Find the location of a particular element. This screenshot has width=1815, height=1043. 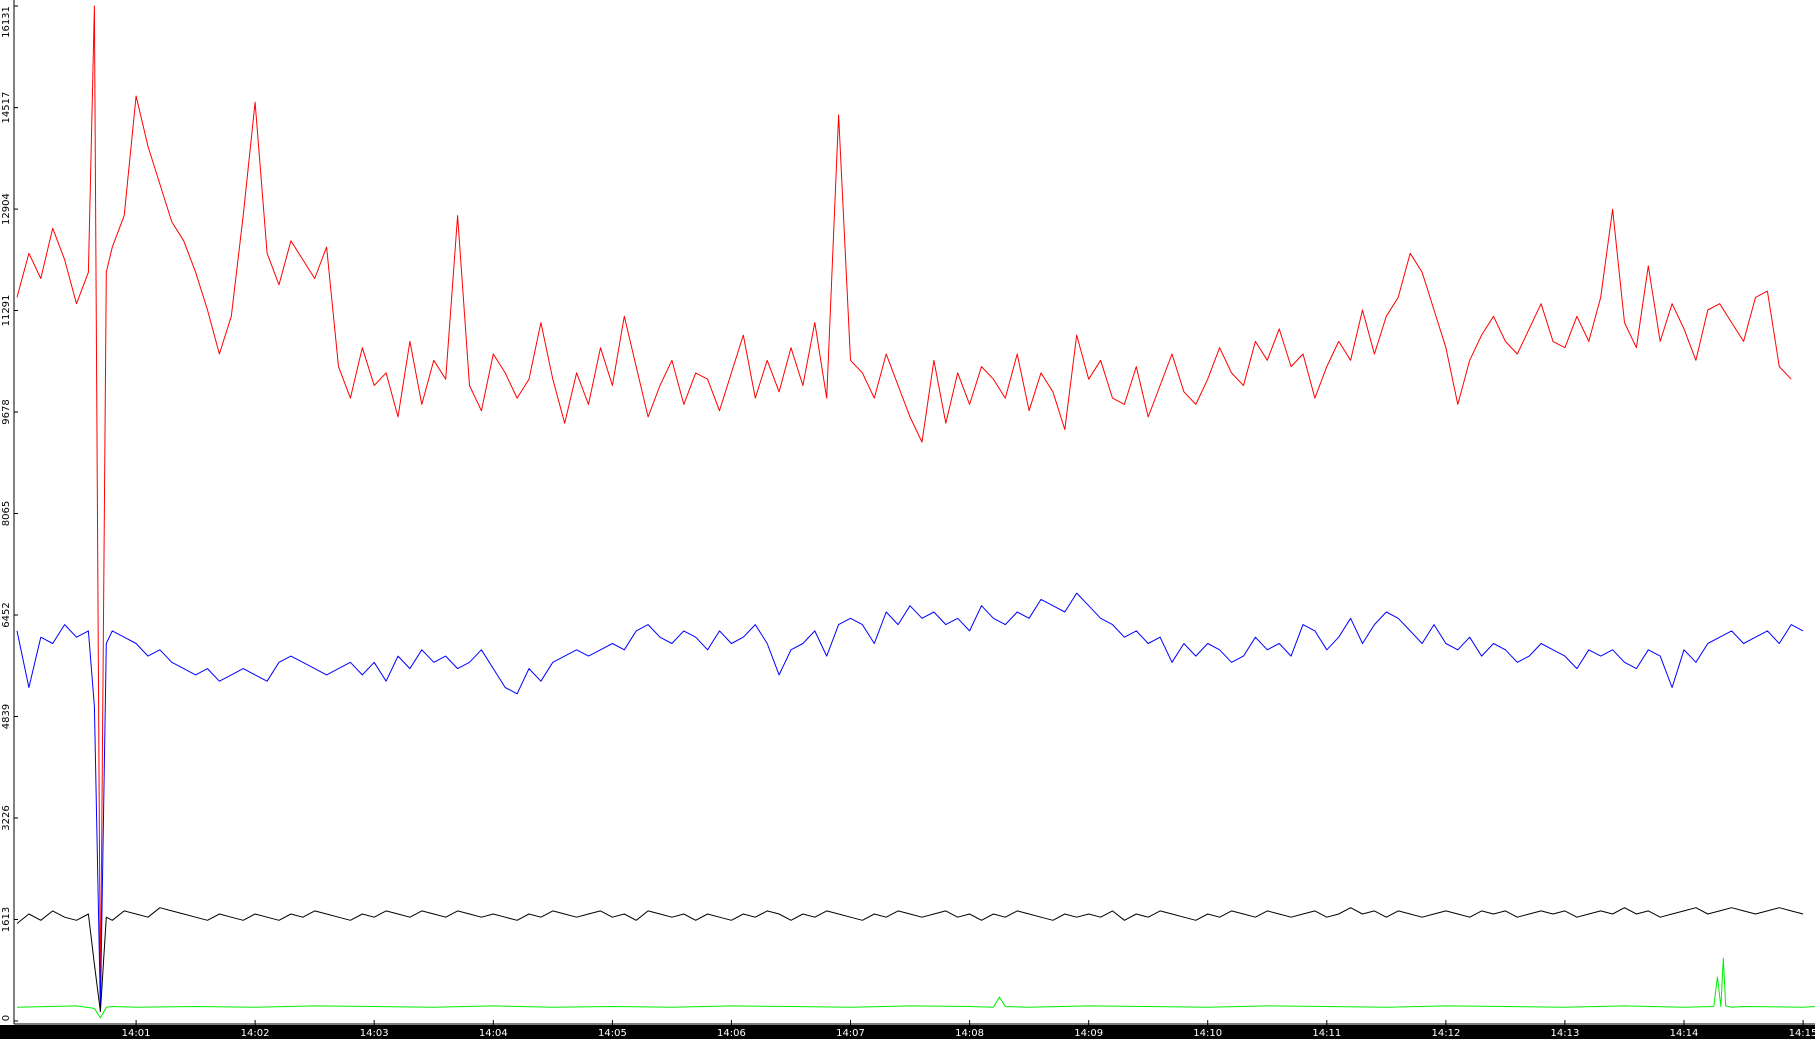

y-tick-label: 8065 is located at coordinates (6, 513).